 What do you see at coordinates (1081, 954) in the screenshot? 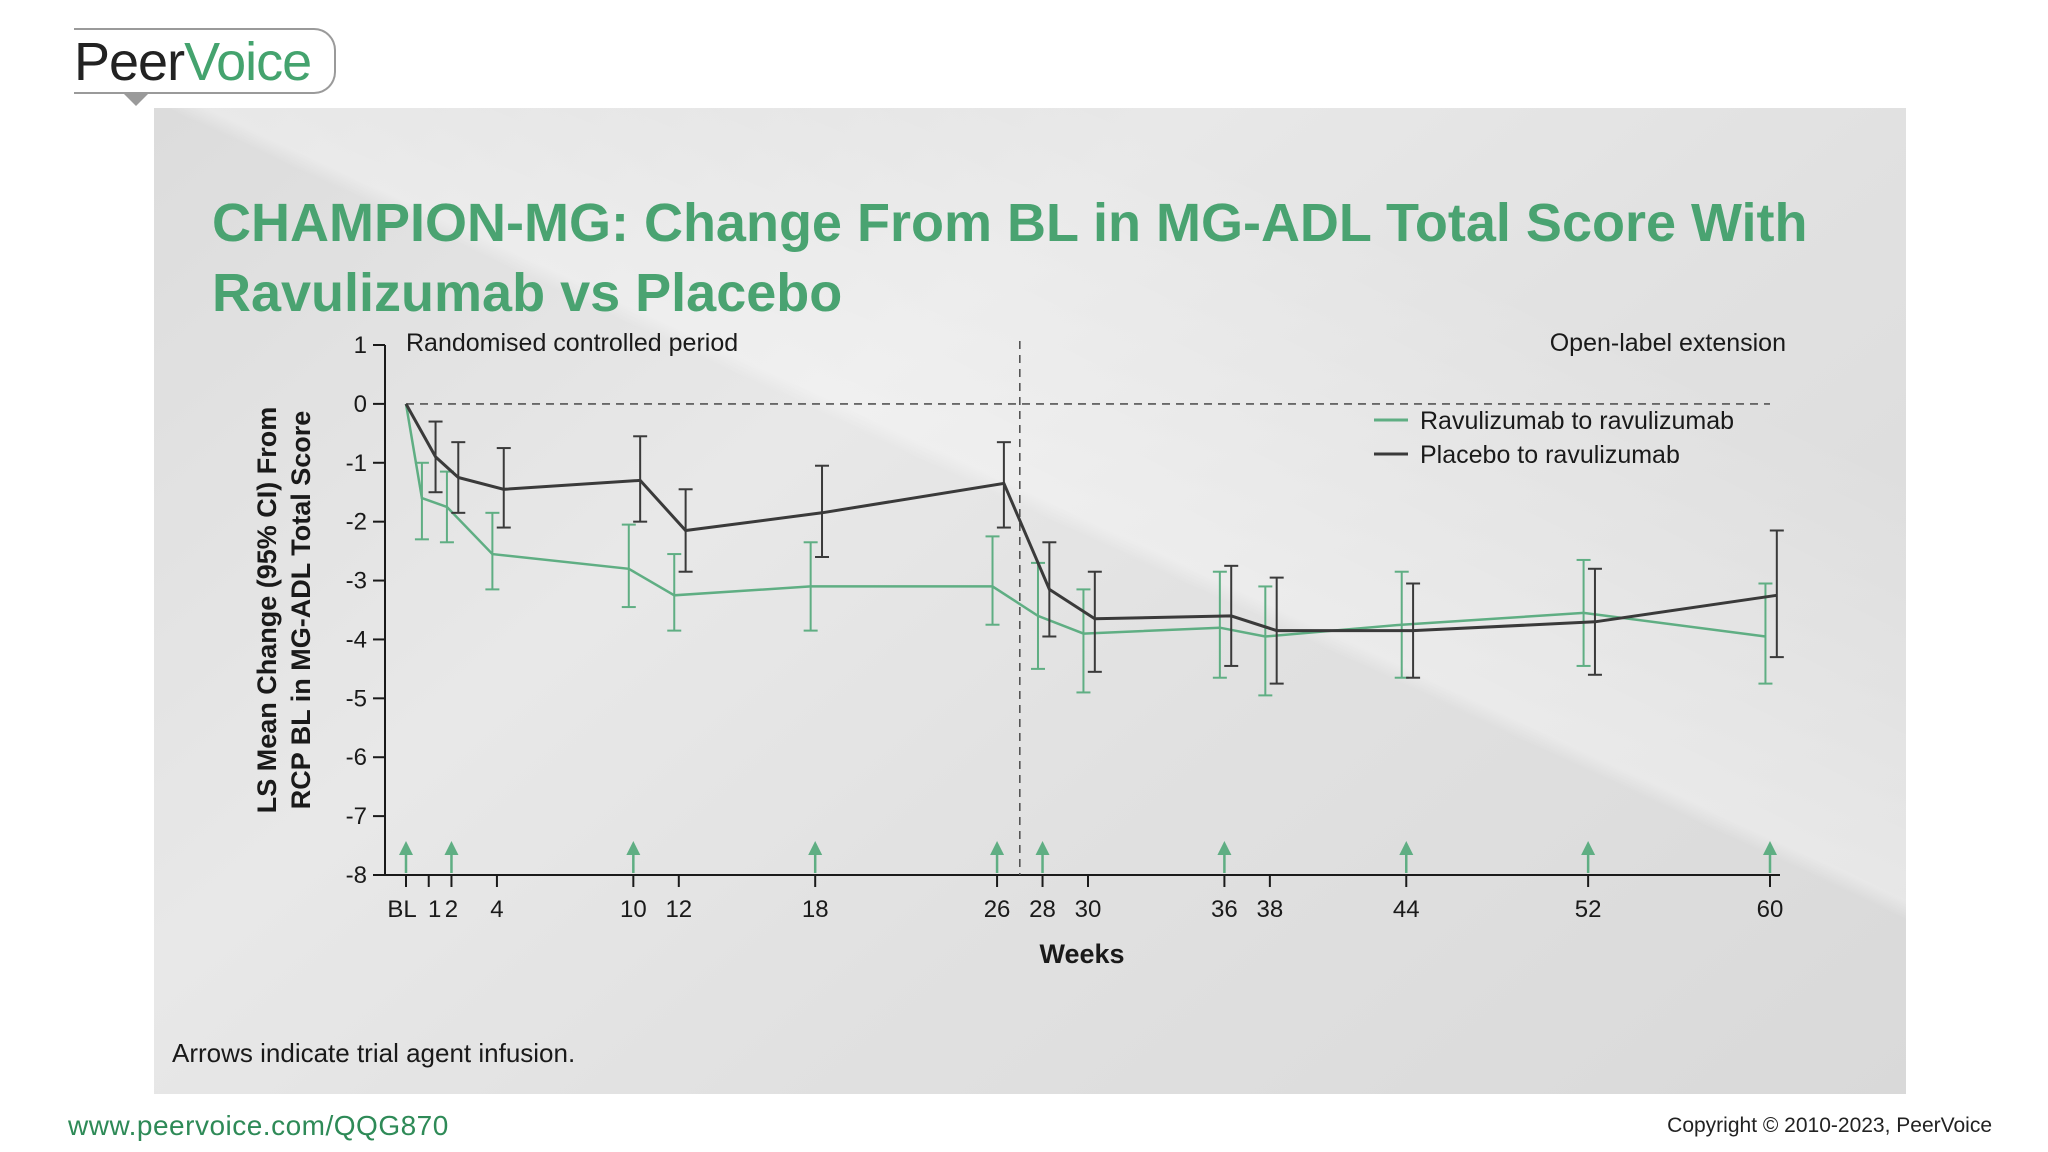
I see `x-axis-title: Weeks` at bounding box center [1081, 954].